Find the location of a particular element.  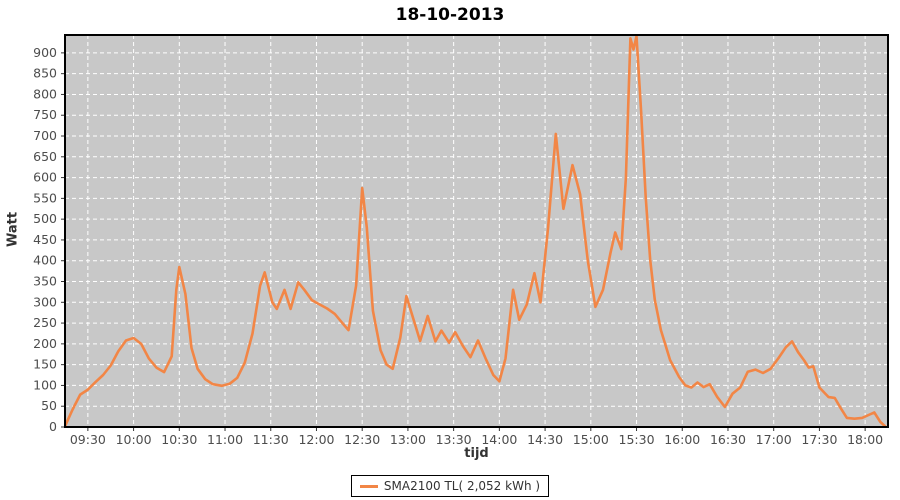

legend-line-swatch is located at coordinates (368, 486).